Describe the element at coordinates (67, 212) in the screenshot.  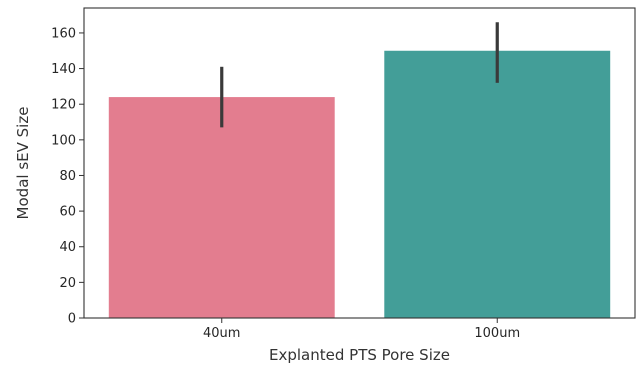
I see `y-tick-label: 60` at that location.